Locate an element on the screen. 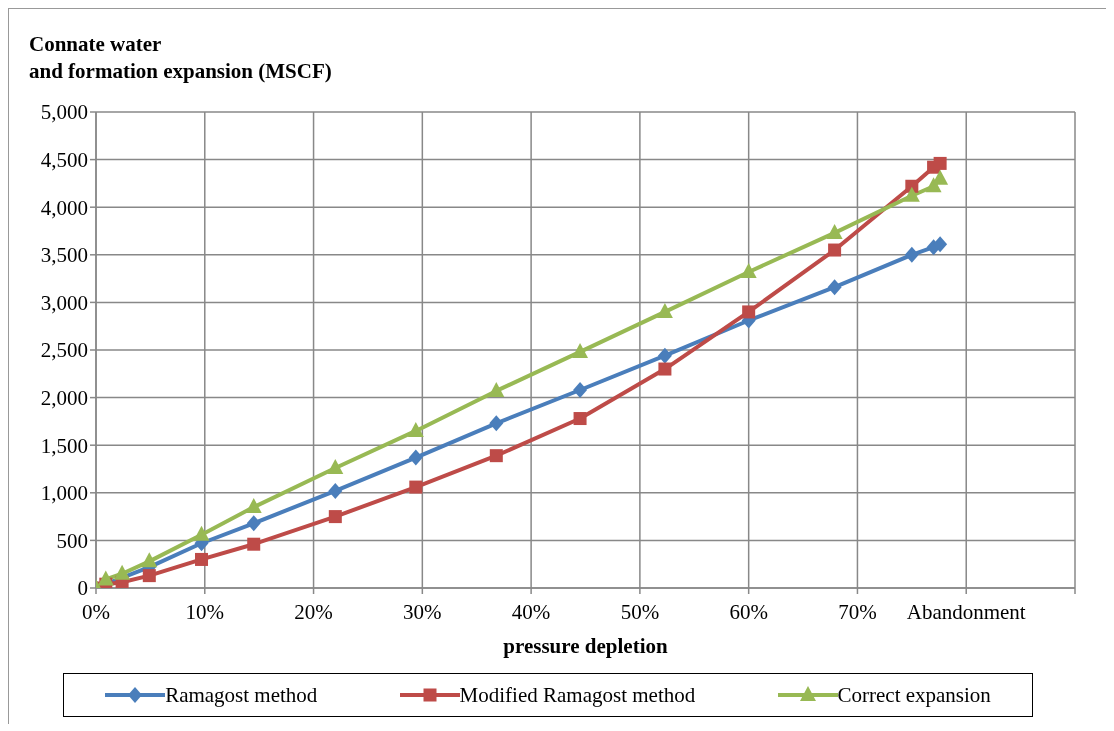 This screenshot has height=731, width=1114. legend-label: Correct expansion is located at coordinates (914, 695).